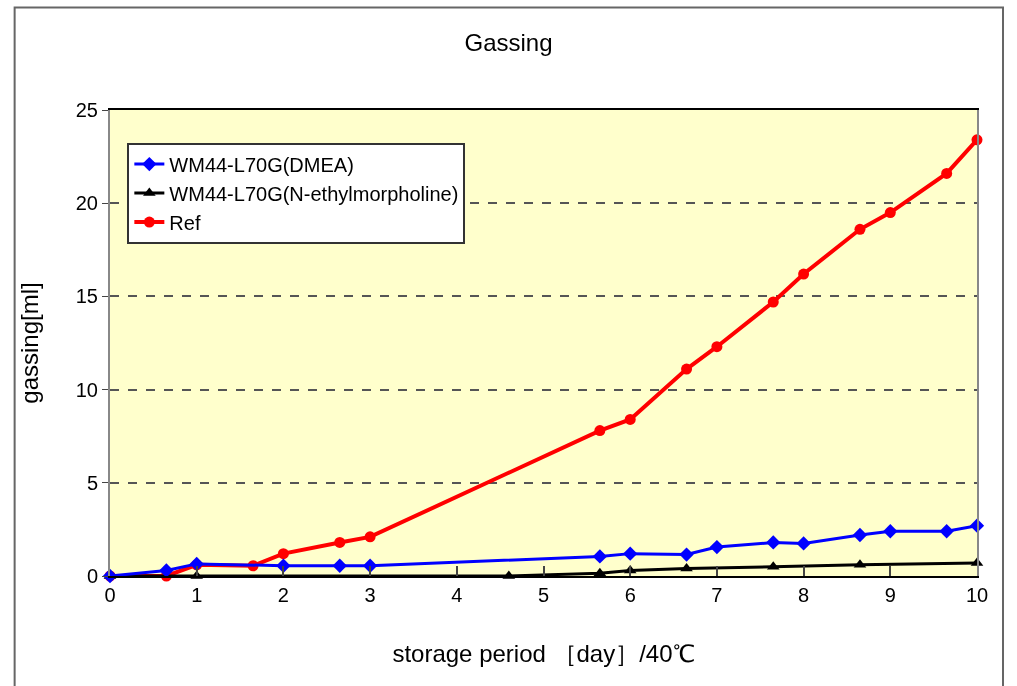  I want to click on x-tick-label: 5, so click(543, 595).